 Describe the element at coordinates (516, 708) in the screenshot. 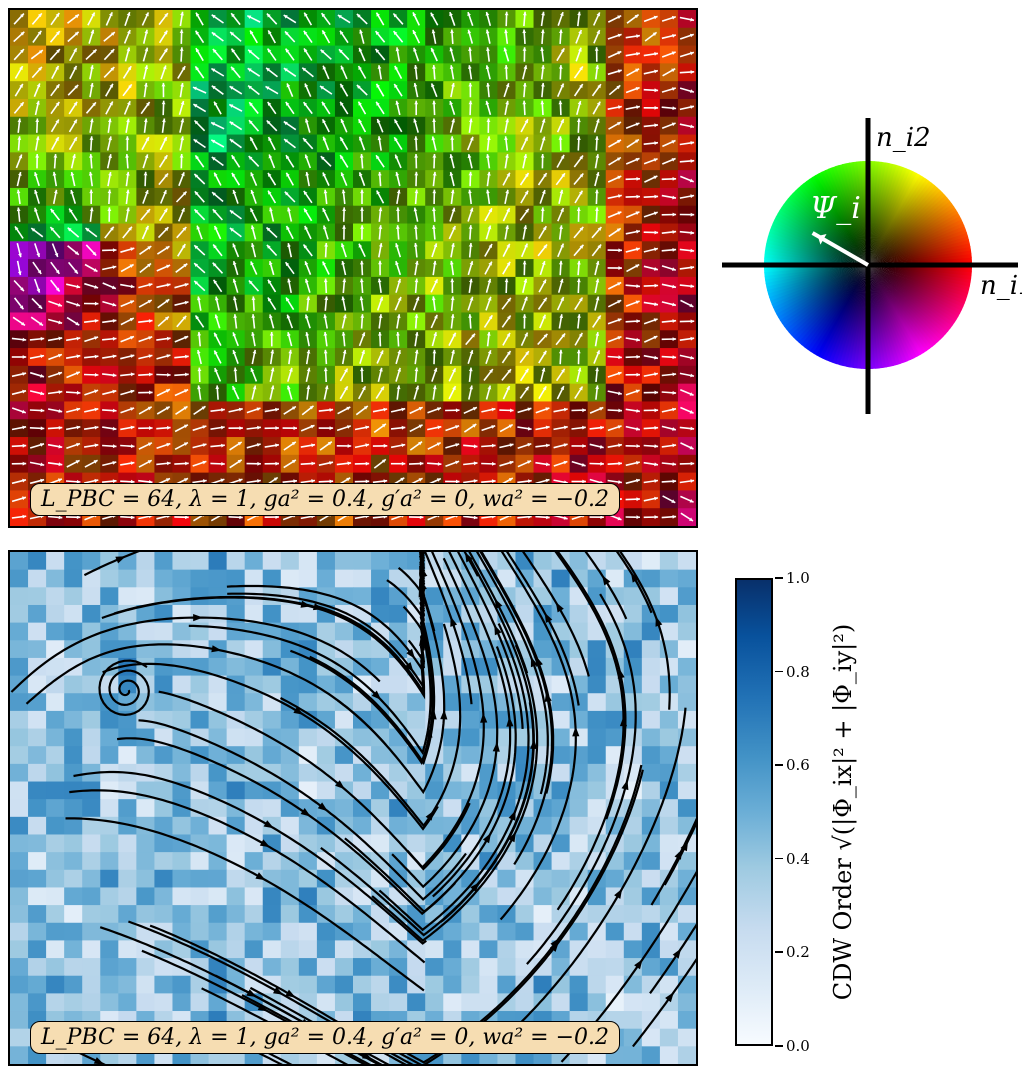

I see `streamline` at that location.